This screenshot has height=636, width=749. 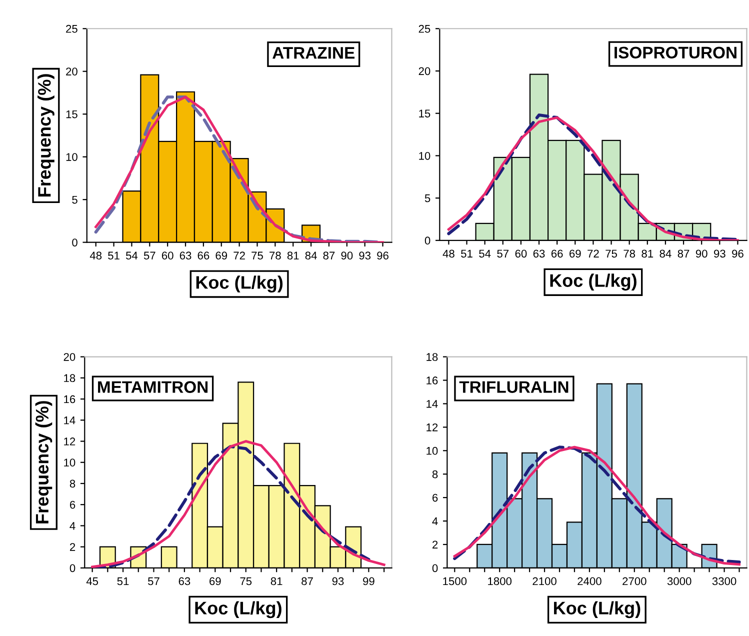 I want to click on x-tick-label: 2700, so click(x=634, y=581).